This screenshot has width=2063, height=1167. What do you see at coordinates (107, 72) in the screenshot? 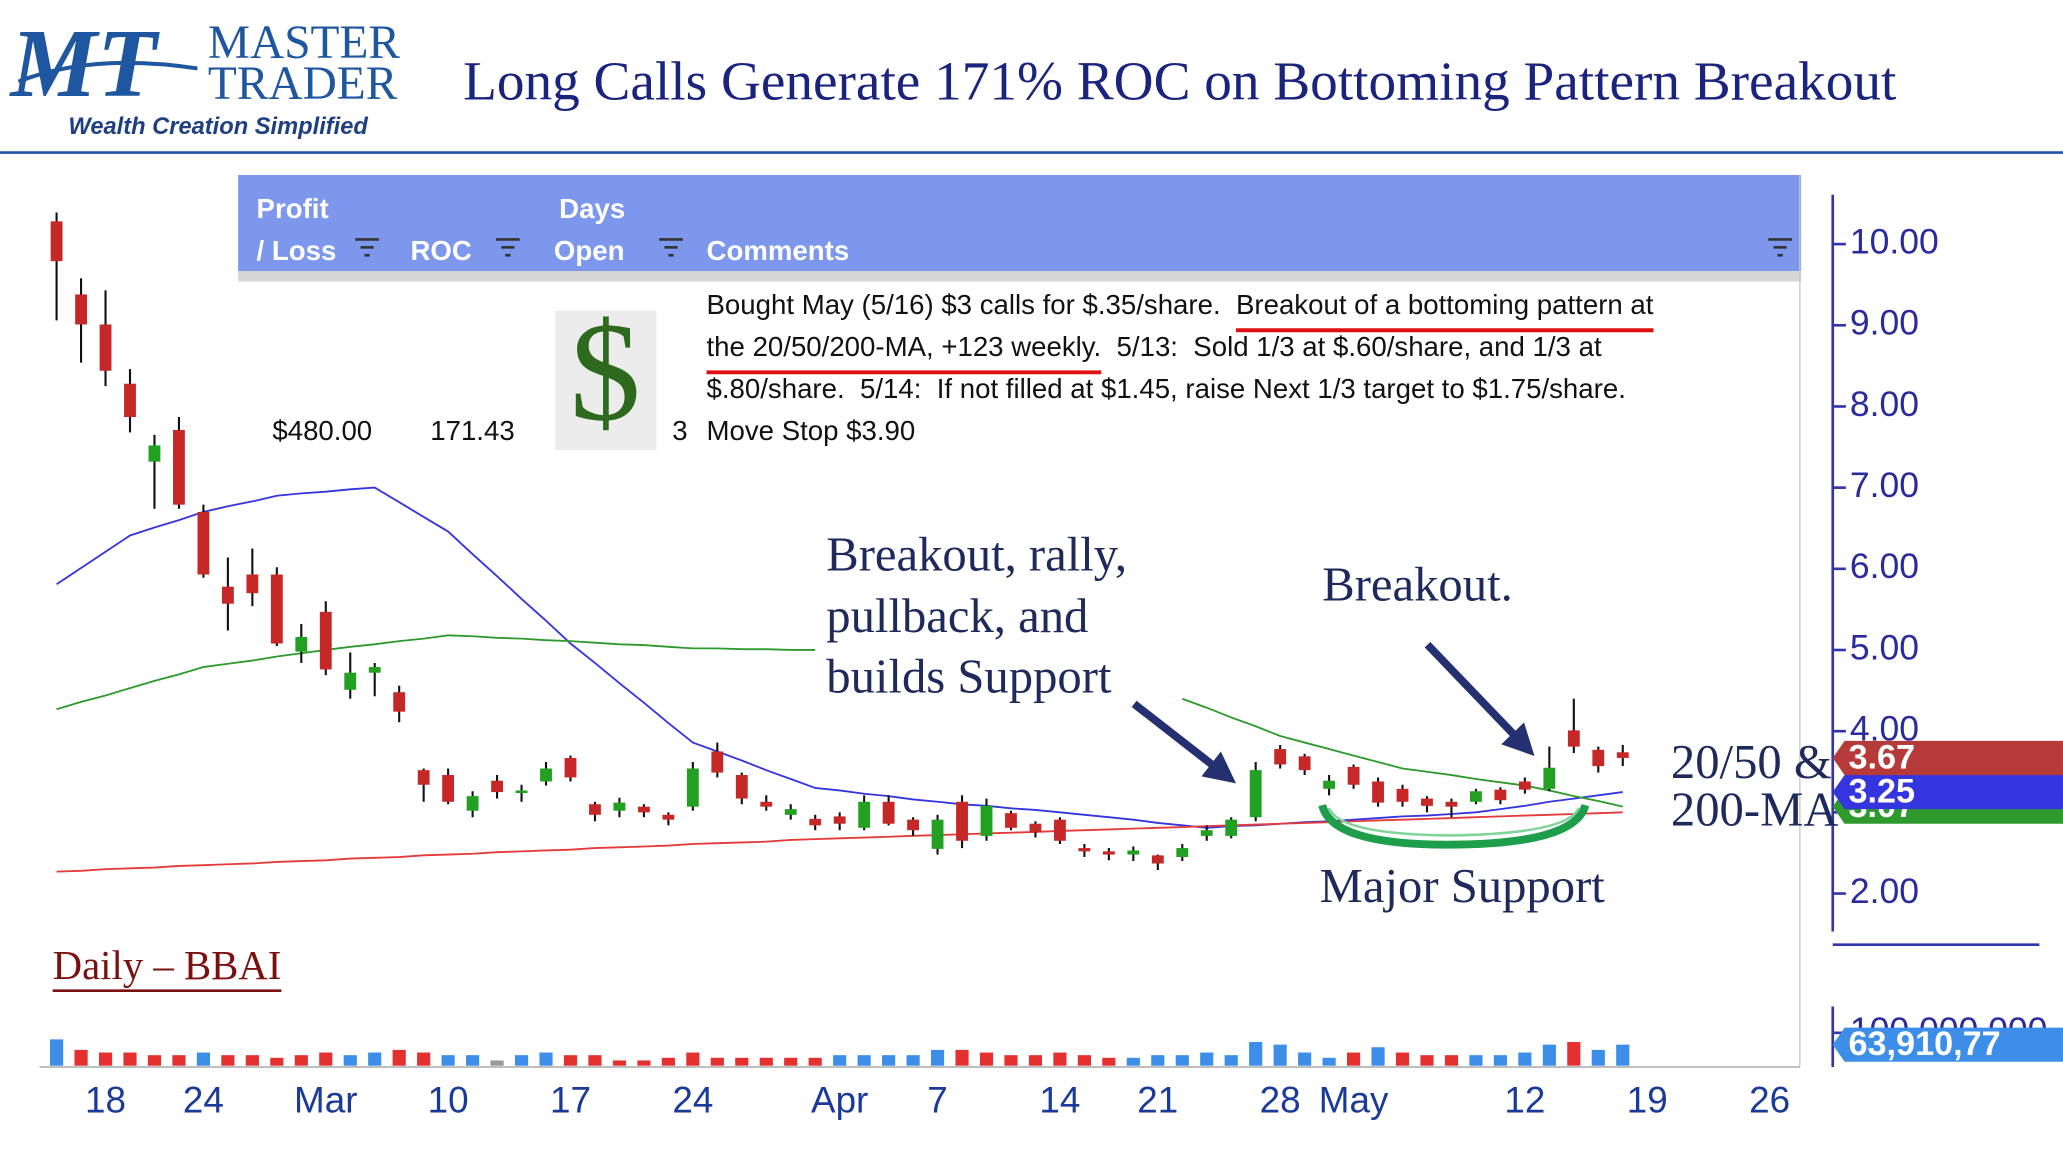
I see `logo-swoosh` at bounding box center [107, 72].